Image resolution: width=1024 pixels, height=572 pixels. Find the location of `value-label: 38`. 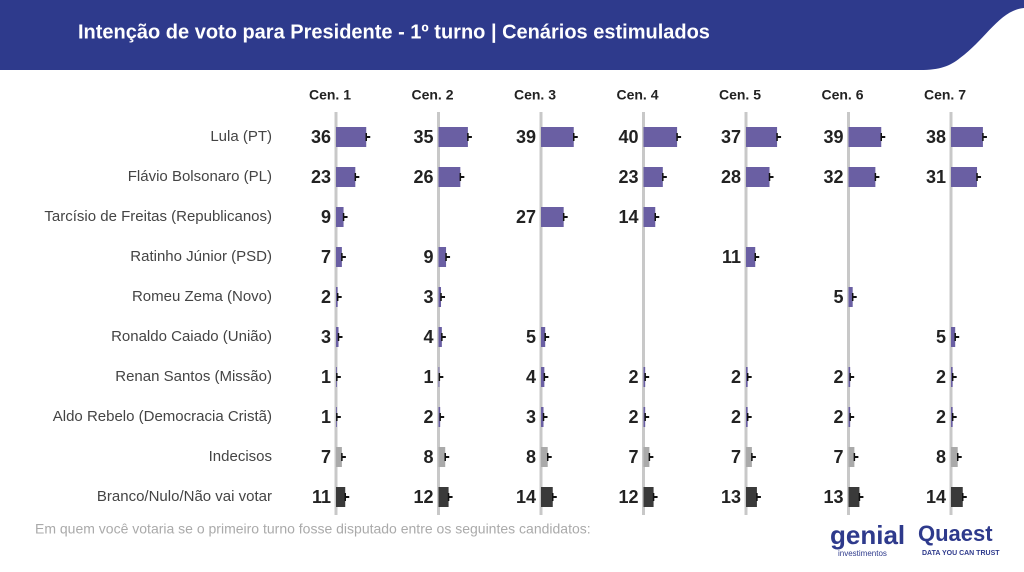

value-label: 38 is located at coordinates (936, 137).